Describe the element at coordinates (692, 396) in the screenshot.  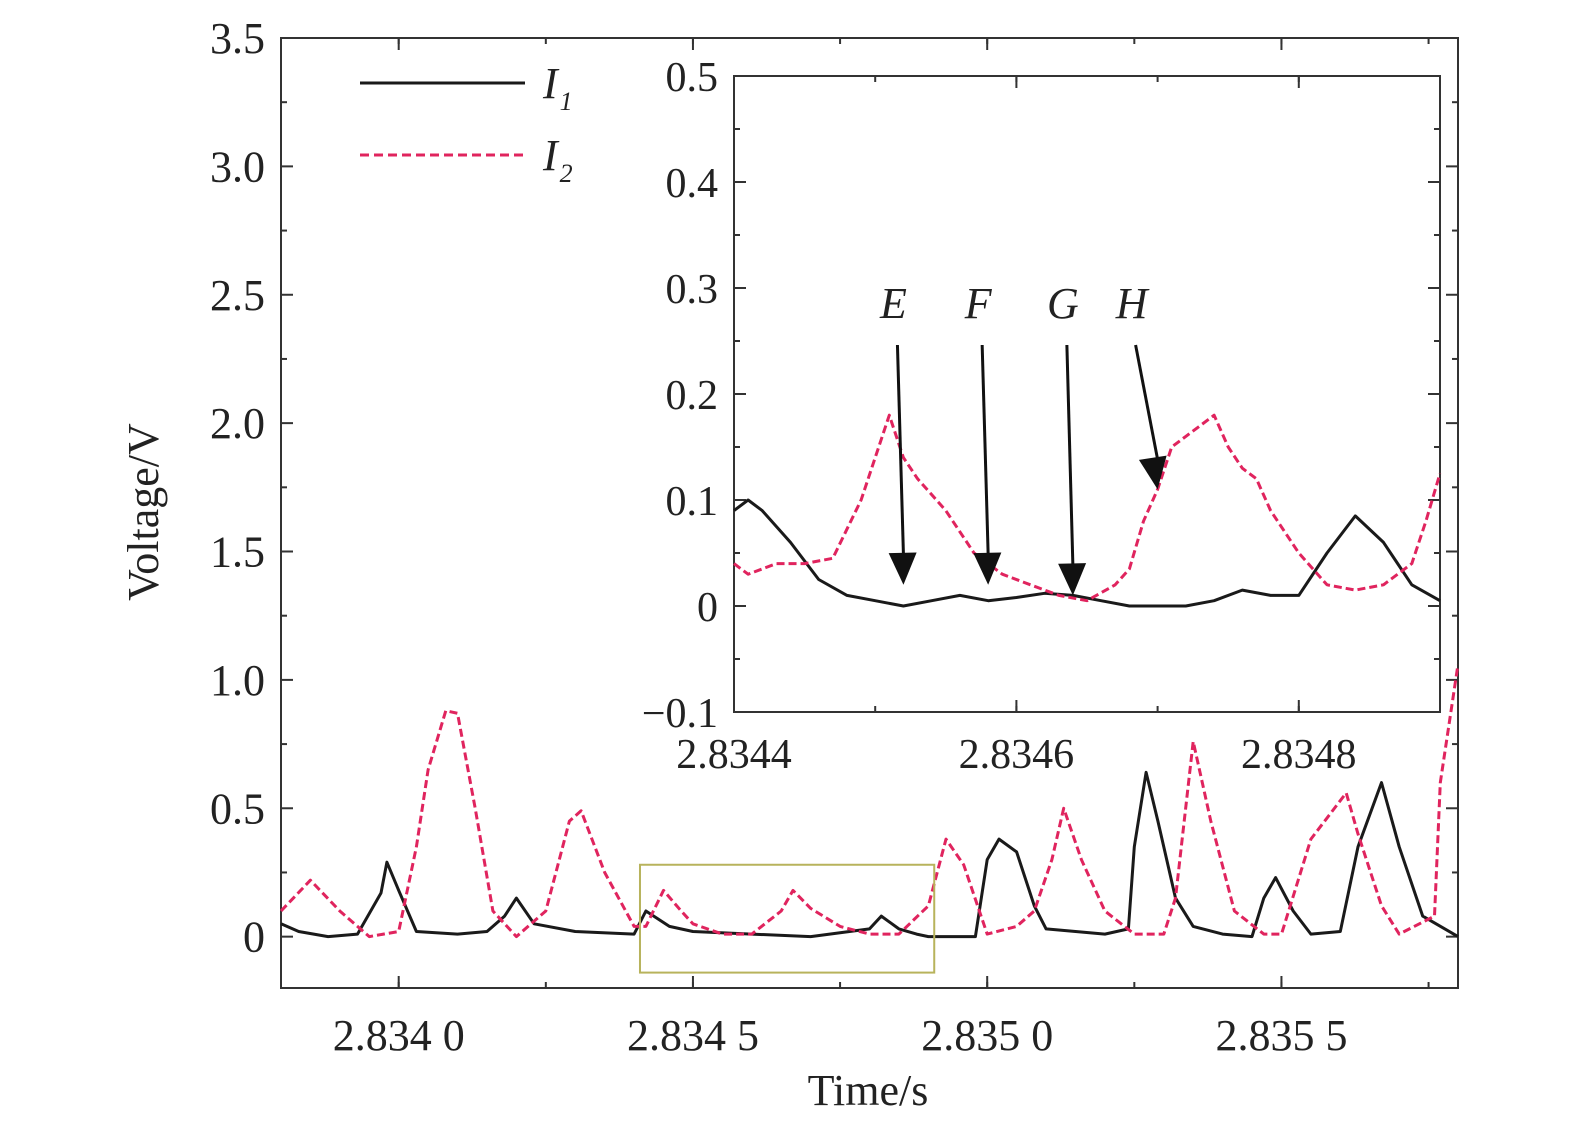
I see `inset-y-tick-label: 0.2` at that location.